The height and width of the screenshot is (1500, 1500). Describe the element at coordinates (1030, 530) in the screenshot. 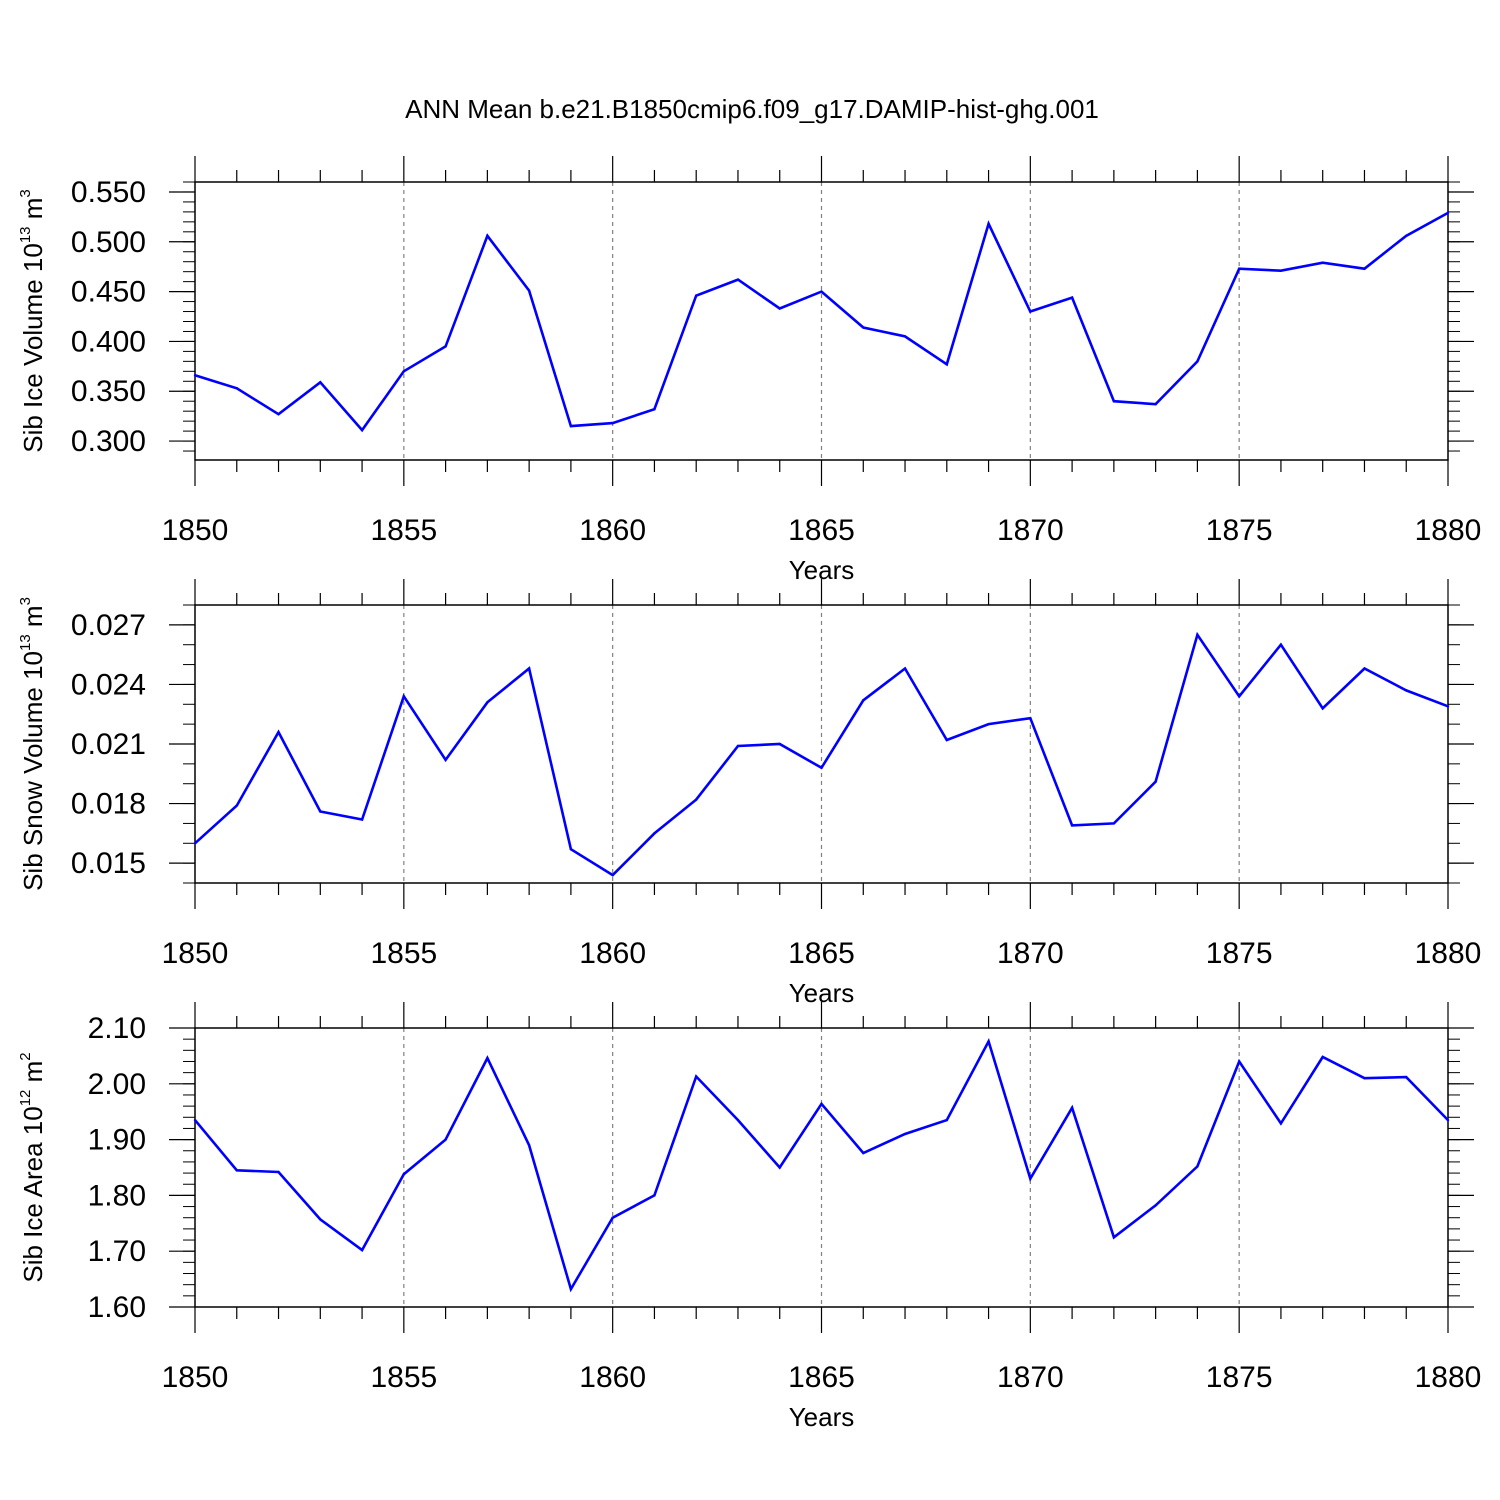

I see `x-tick-label: 1870` at that location.